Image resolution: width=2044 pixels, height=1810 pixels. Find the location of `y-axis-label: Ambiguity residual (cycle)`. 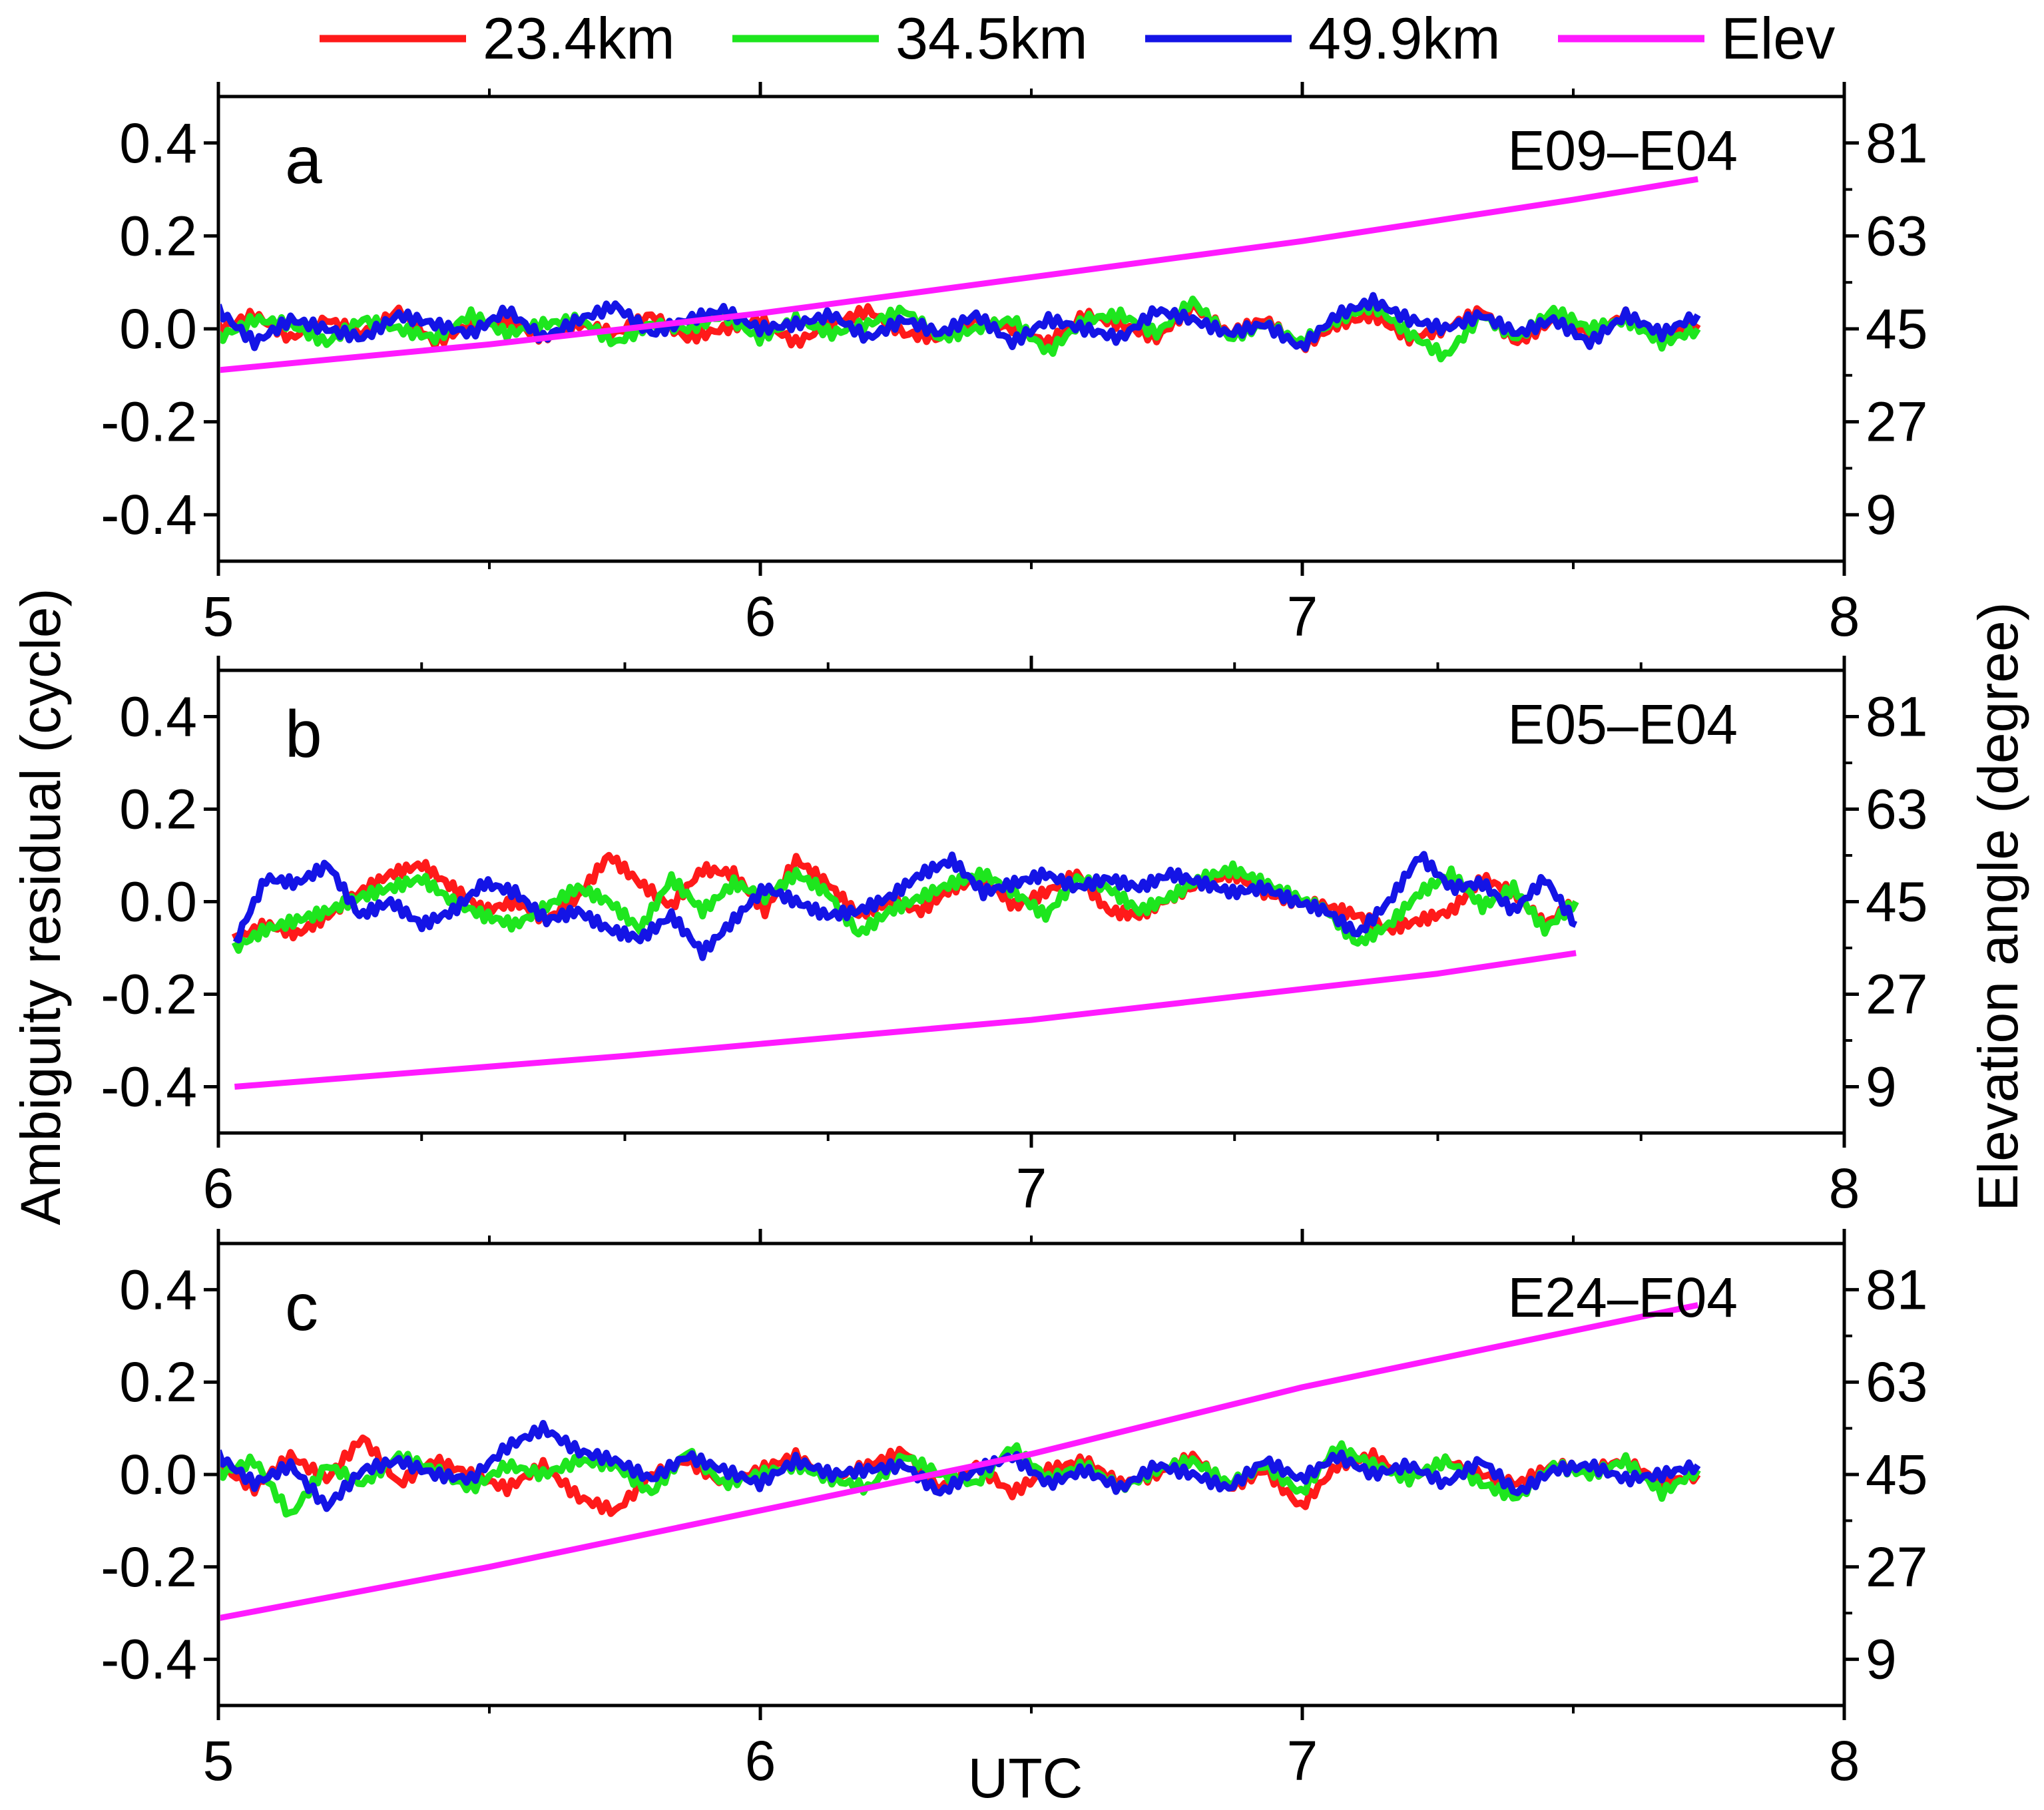

y-axis-label: Ambiguity residual (cycle) is located at coordinates (40, 907).